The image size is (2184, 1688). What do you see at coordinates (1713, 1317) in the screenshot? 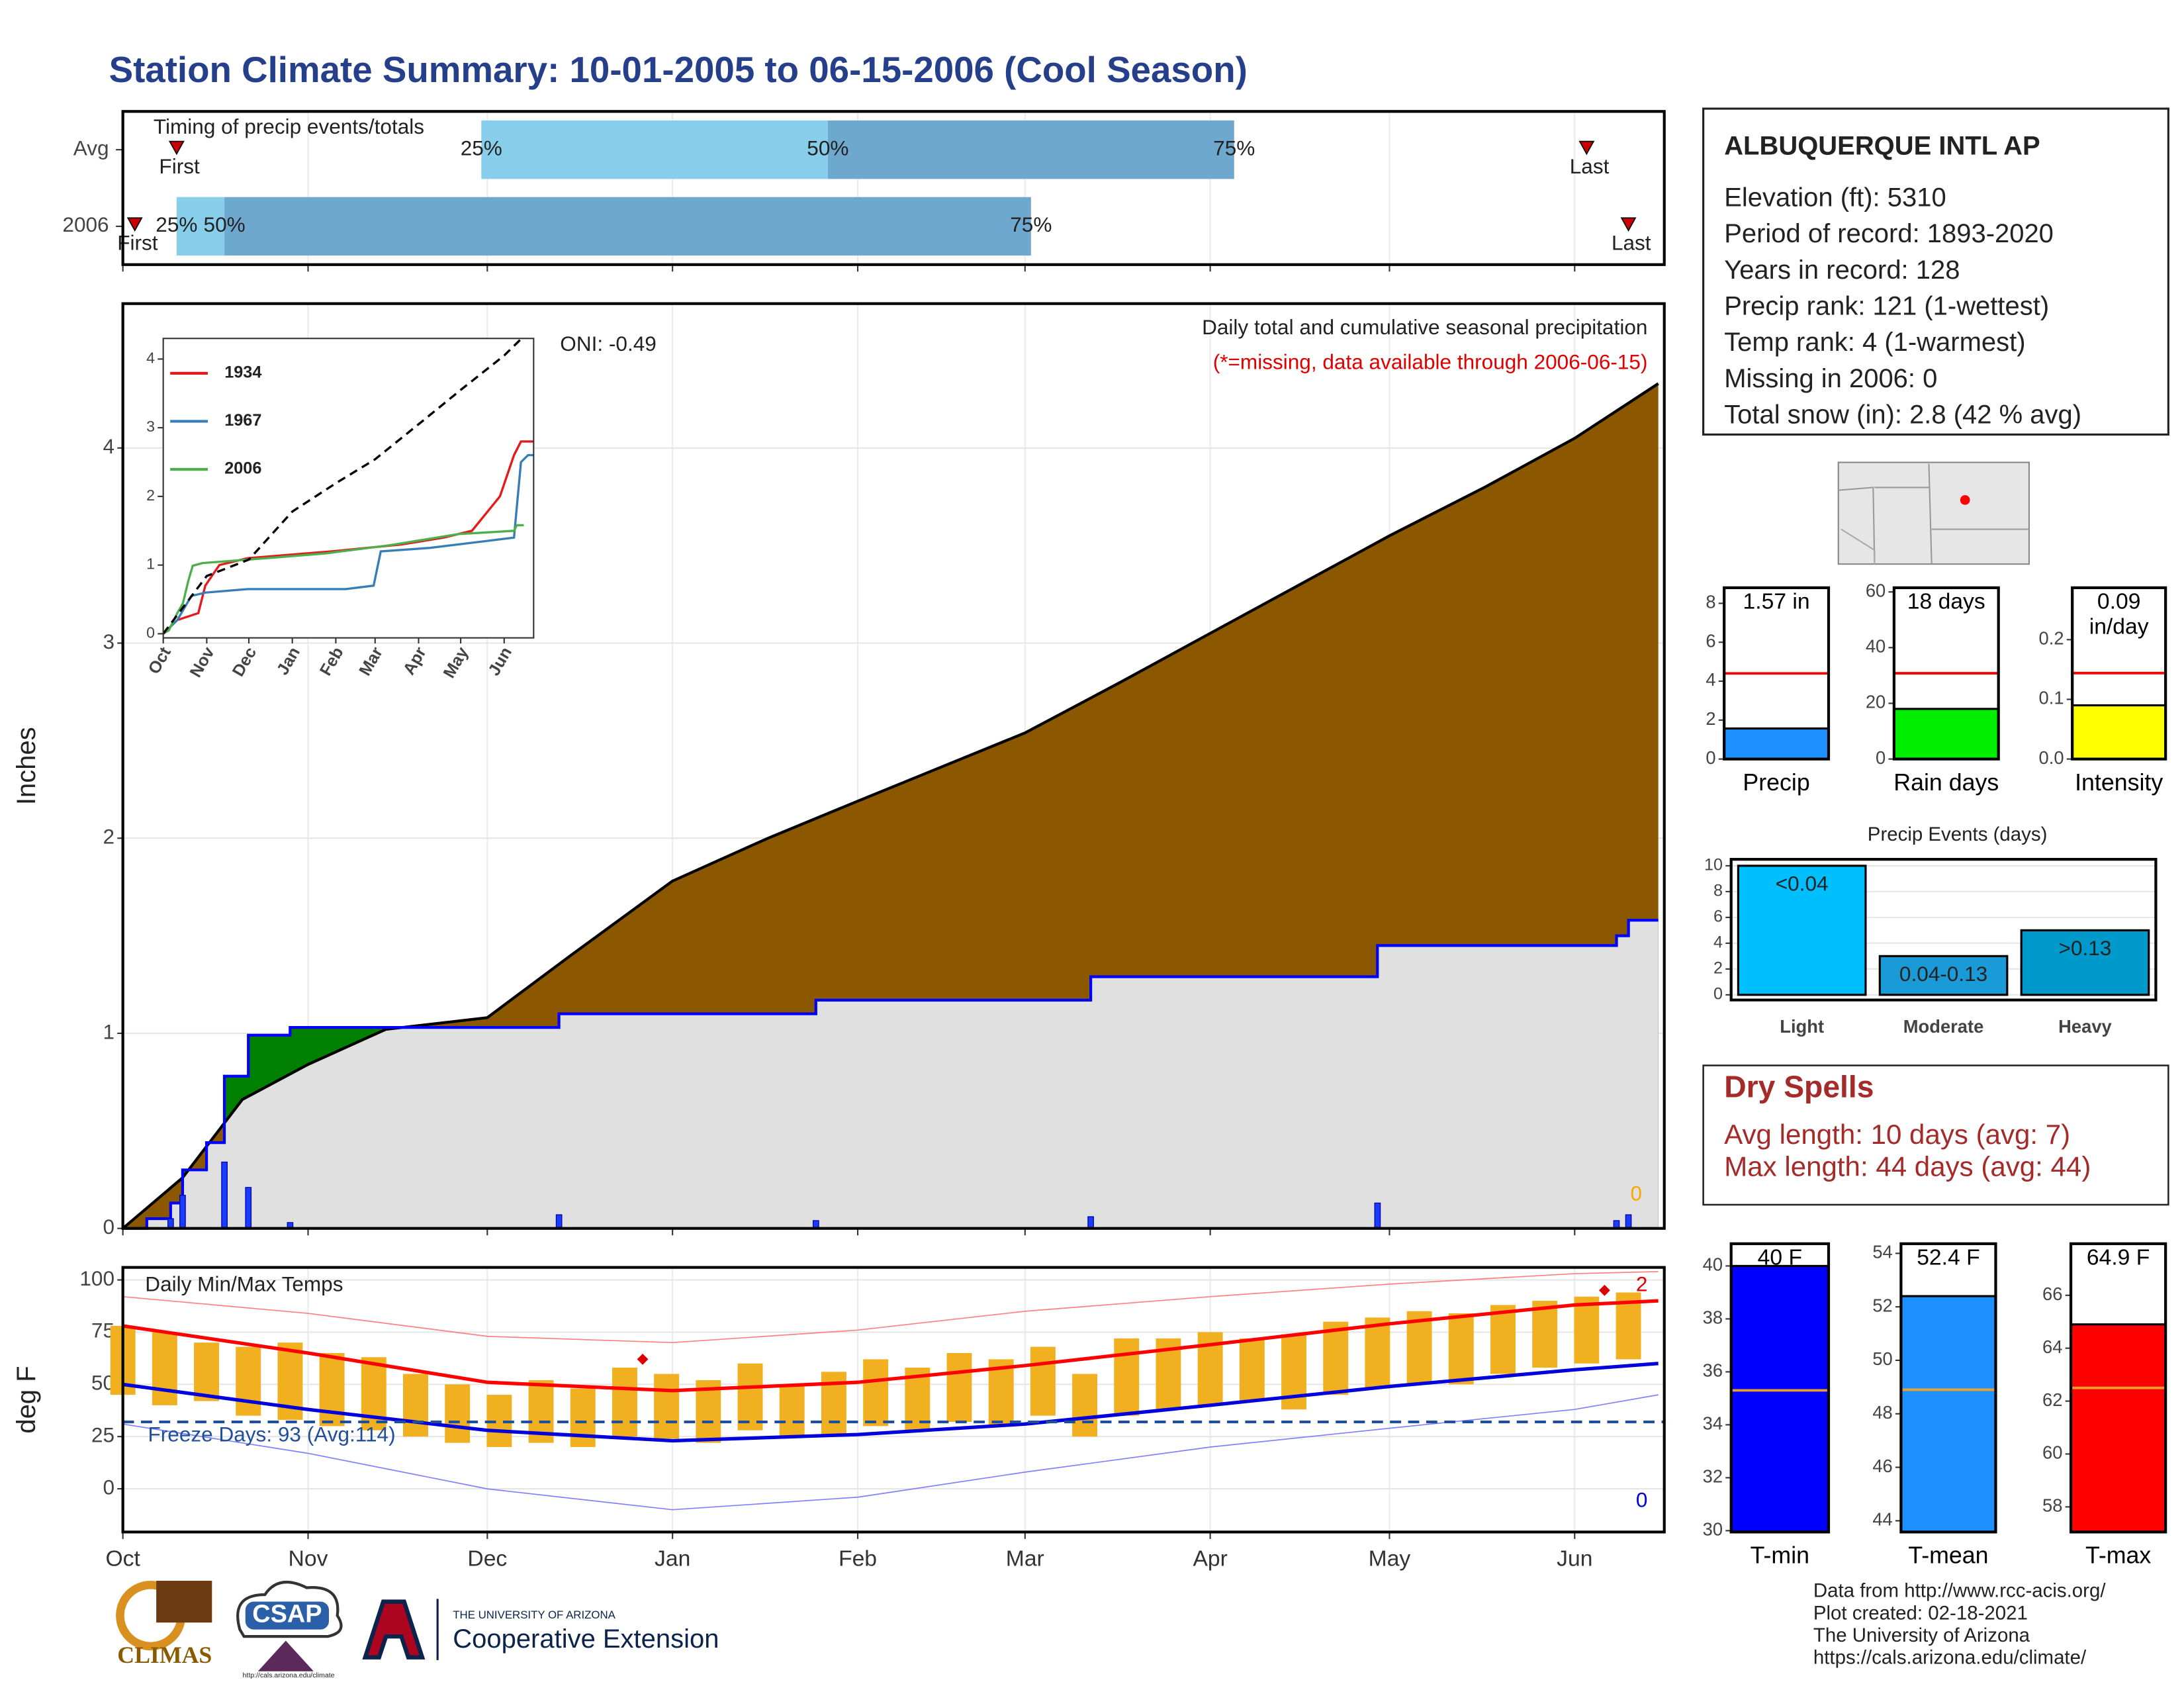
I see `y-tick-label: 38` at bounding box center [1713, 1317].